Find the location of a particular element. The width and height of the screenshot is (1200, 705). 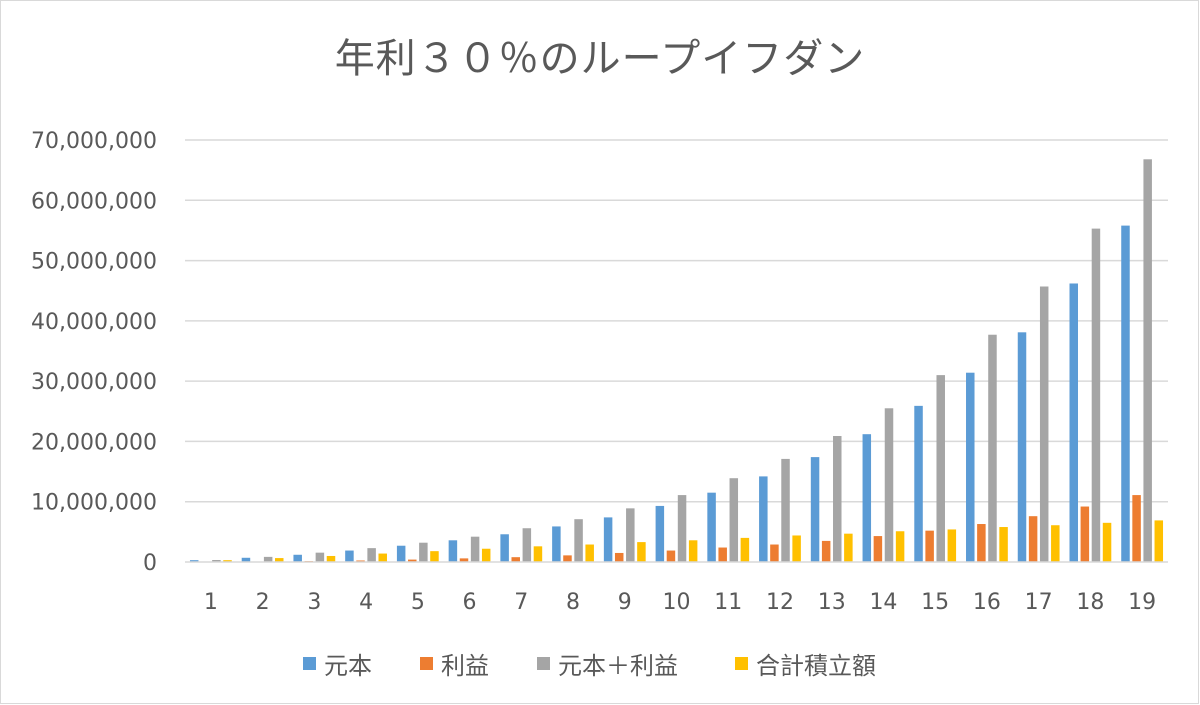

y-tick-label: 30,000,000 is located at coordinates (94, 382).